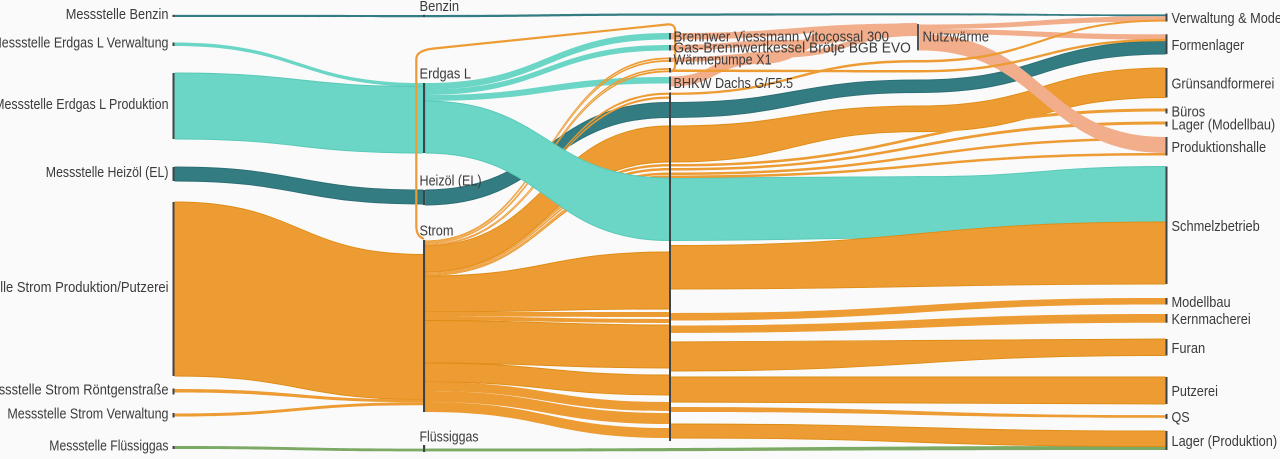 This screenshot has height=459, width=1280. What do you see at coordinates (1208, 46) in the screenshot?
I see `svg-text: Formenlager` at bounding box center [1208, 46].